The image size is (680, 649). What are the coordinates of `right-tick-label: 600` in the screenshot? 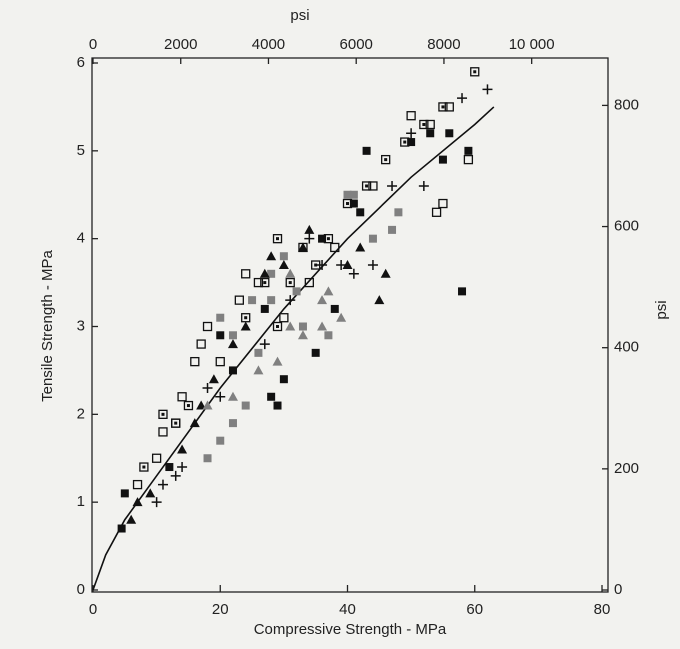 It's located at (626, 226).